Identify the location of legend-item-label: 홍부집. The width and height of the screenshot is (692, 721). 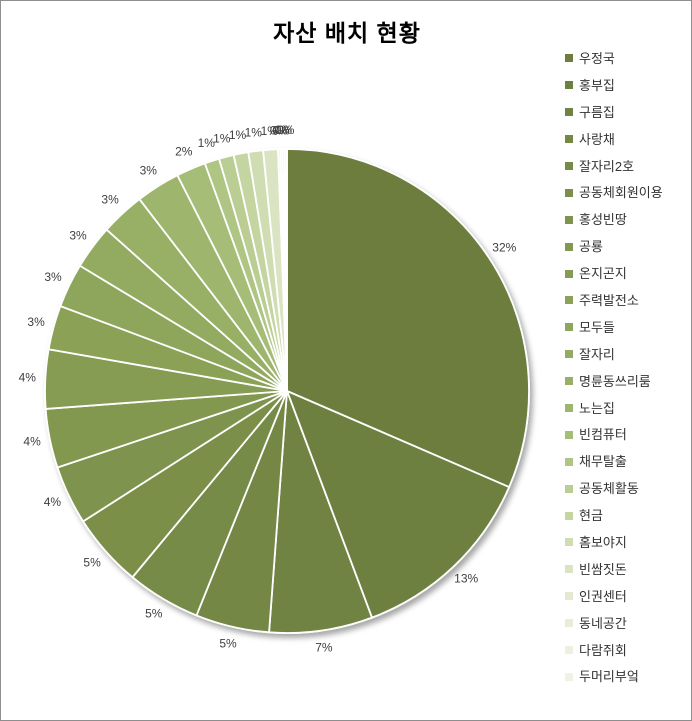
(597, 85).